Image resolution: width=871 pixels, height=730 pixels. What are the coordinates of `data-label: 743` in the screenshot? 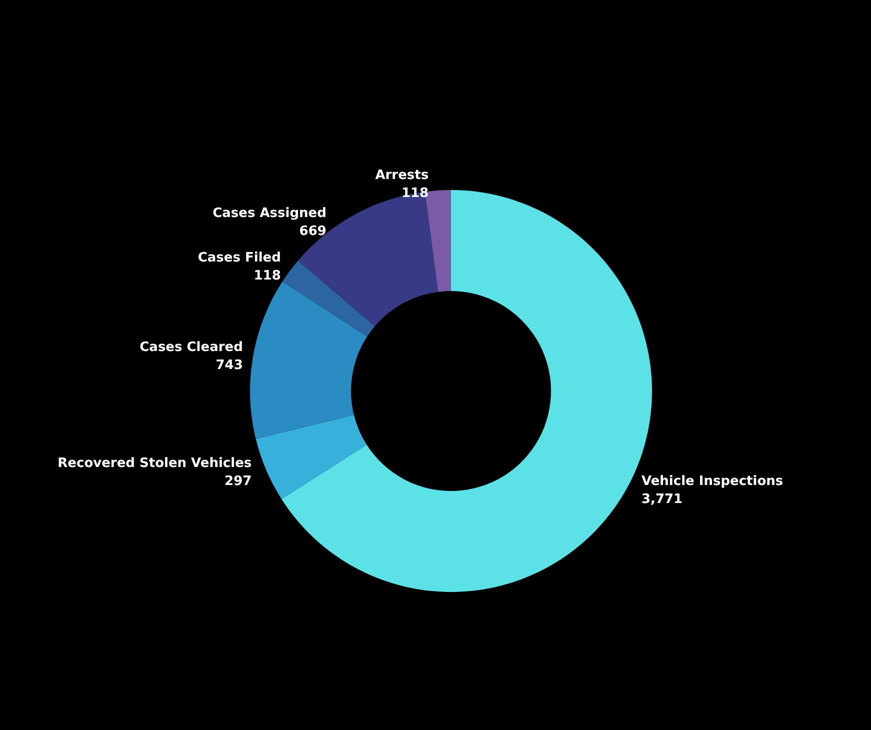 It's located at (229, 365).